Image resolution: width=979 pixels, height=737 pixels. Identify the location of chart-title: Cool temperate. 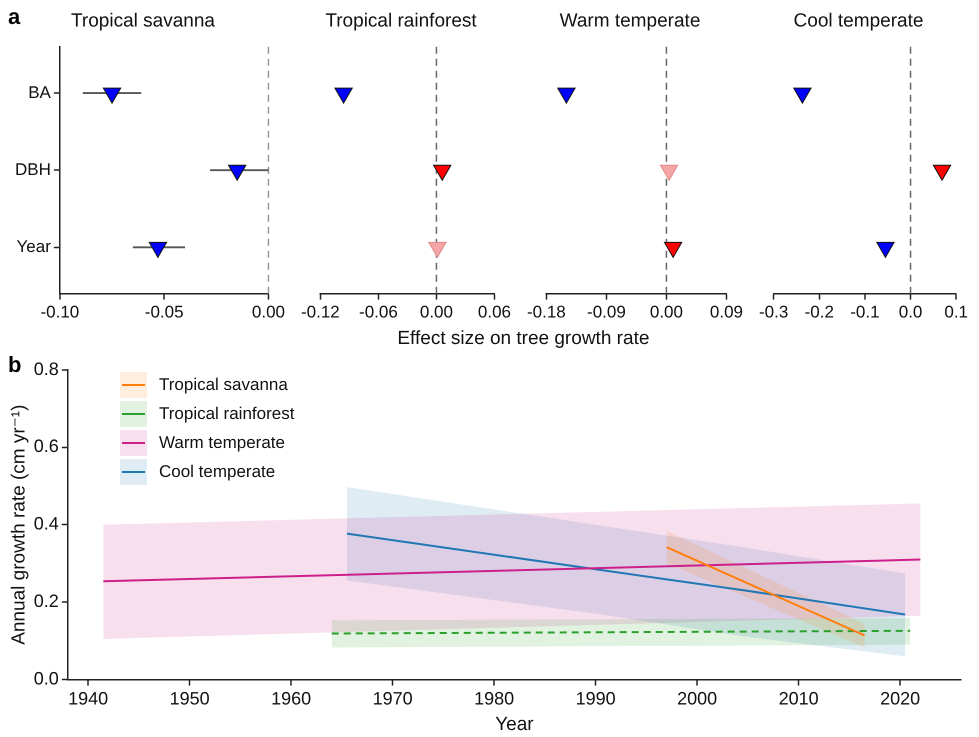
(859, 21).